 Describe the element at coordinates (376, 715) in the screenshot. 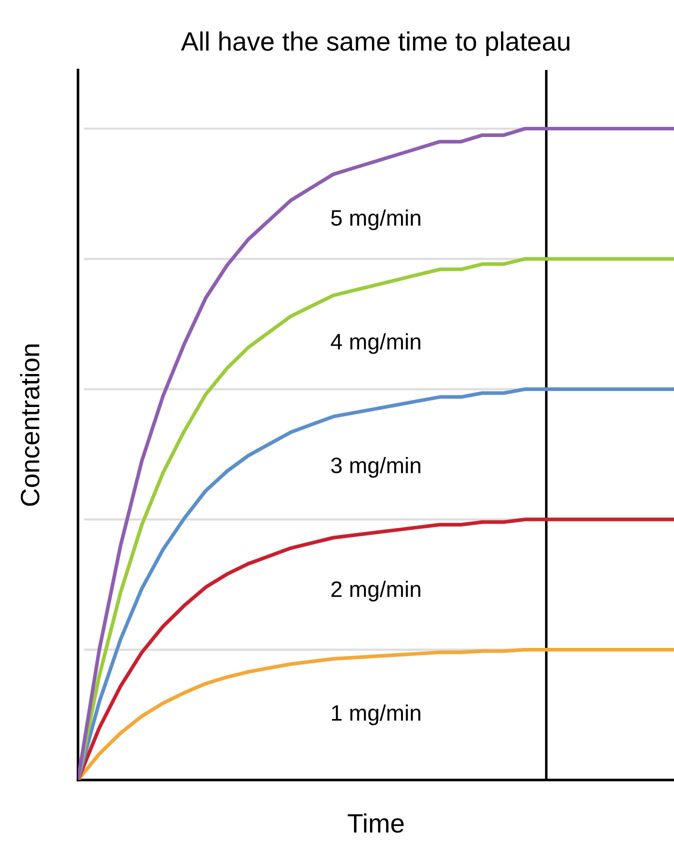

I see `text: 1 mg/min` at that location.